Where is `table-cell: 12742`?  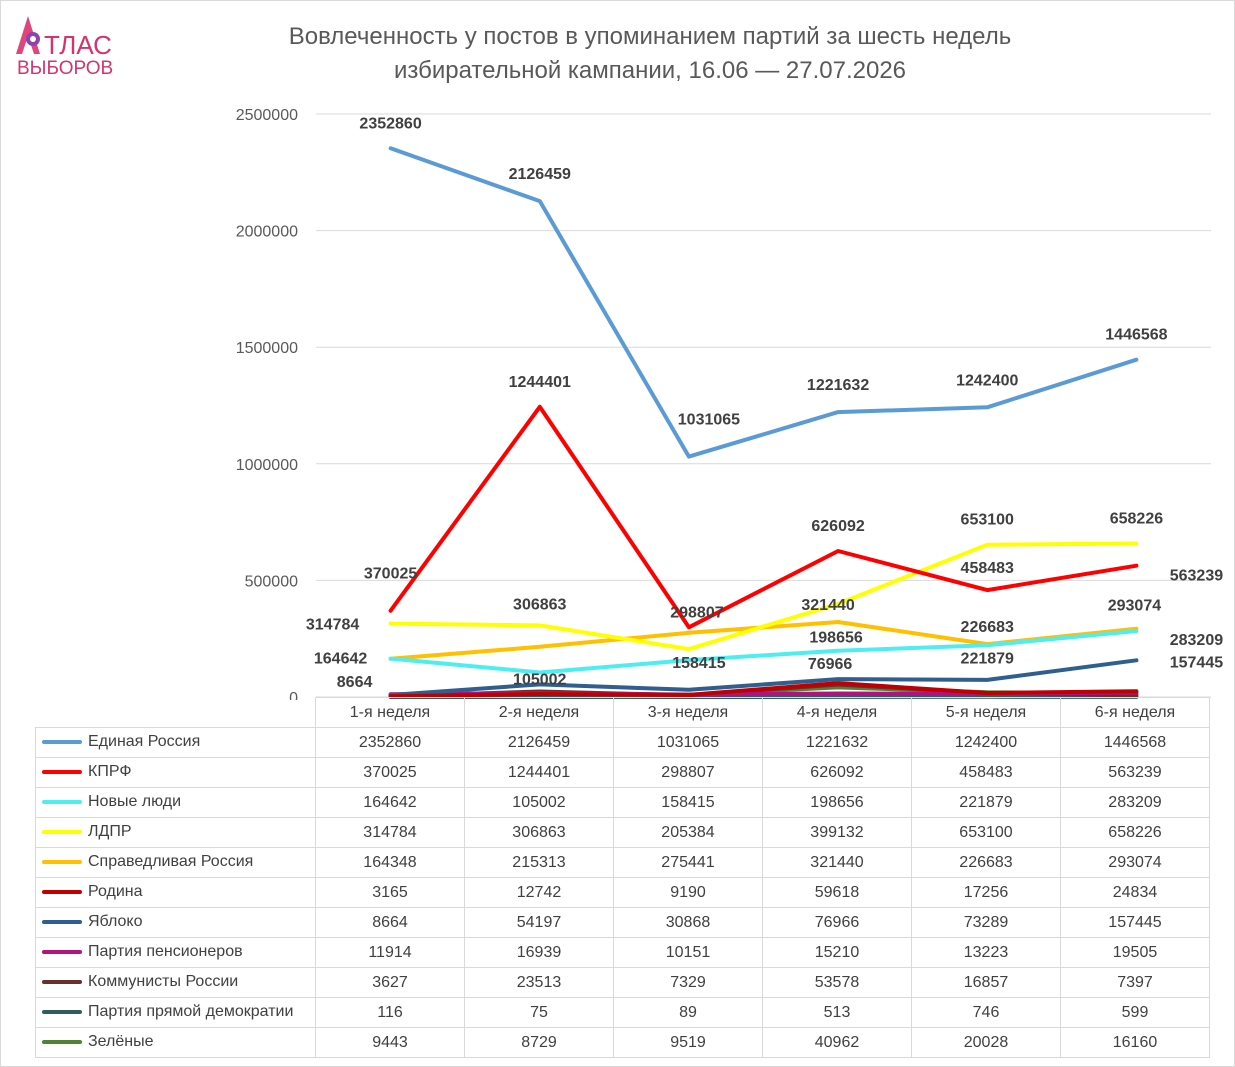 table-cell: 12742 is located at coordinates (539, 892).